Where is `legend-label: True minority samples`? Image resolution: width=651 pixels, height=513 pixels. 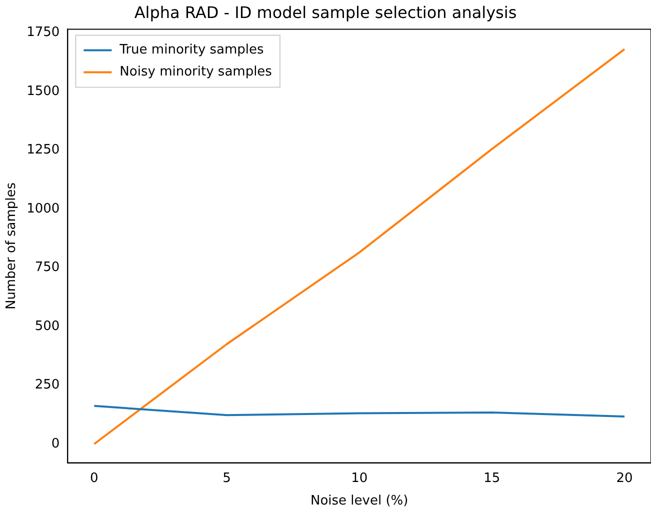
legend-label: True minority samples is located at coordinates (191, 50).